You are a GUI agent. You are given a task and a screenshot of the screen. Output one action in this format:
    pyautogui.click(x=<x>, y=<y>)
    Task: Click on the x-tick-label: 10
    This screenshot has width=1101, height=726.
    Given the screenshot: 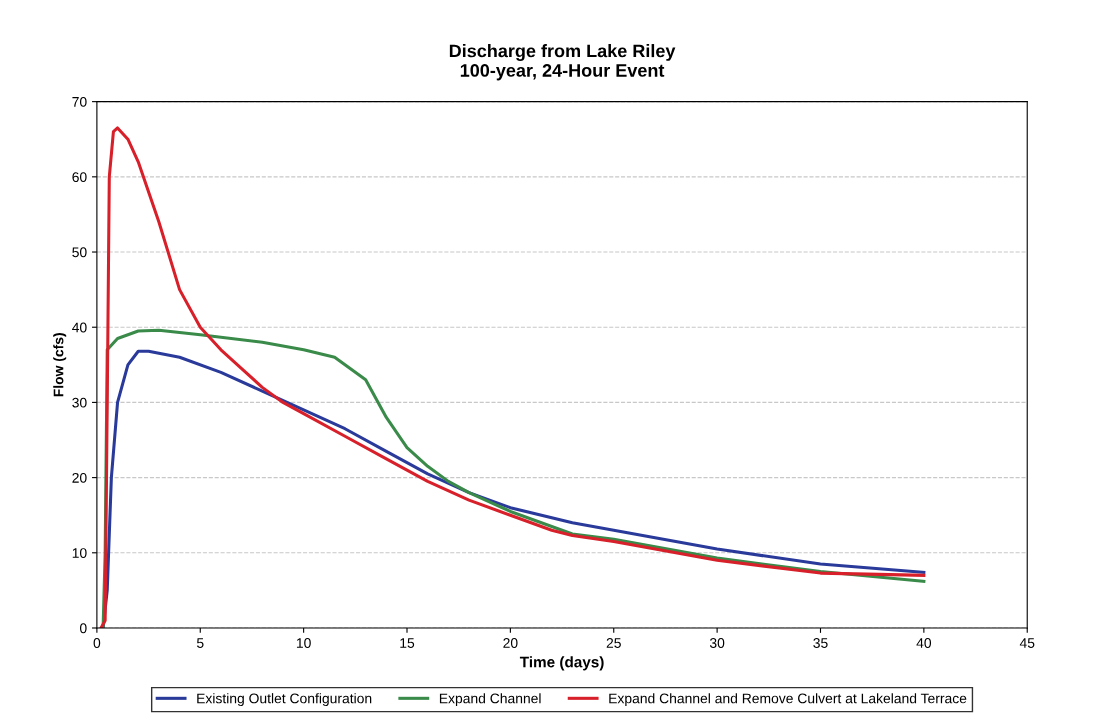 What is the action you would take?
    pyautogui.click(x=303, y=643)
    